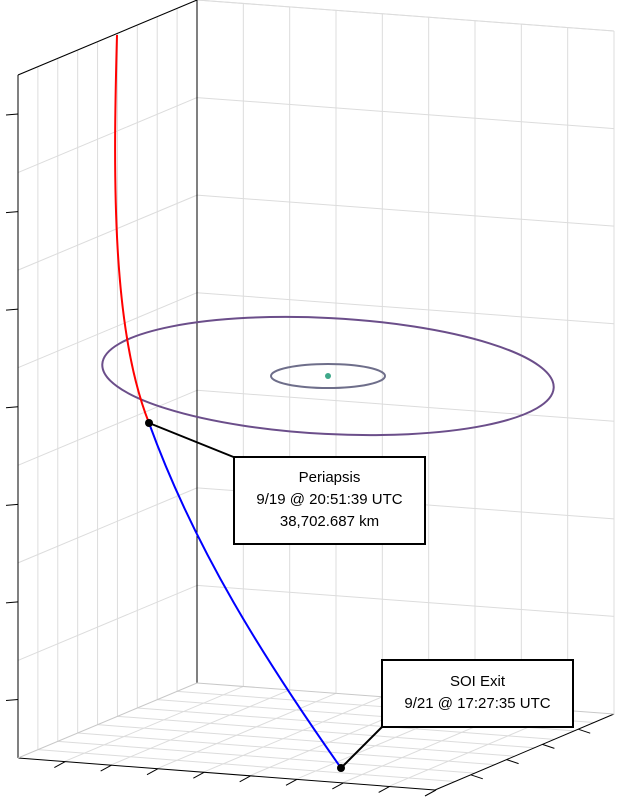 Image resolution: width=629 pixels, height=798 pixels. I want to click on approach-leg, so click(132, 229).